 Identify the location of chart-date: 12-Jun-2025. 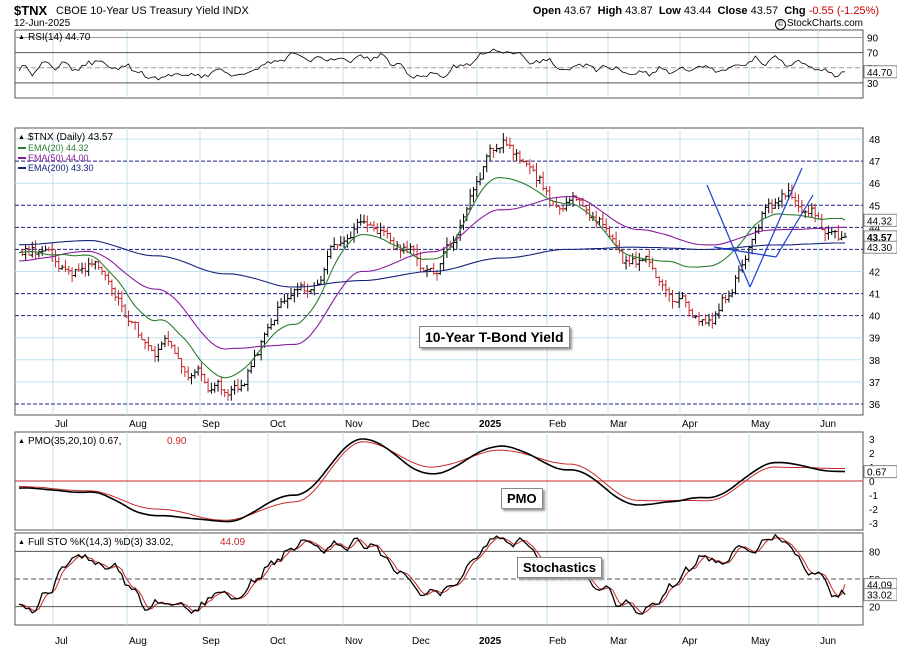
(42, 23).